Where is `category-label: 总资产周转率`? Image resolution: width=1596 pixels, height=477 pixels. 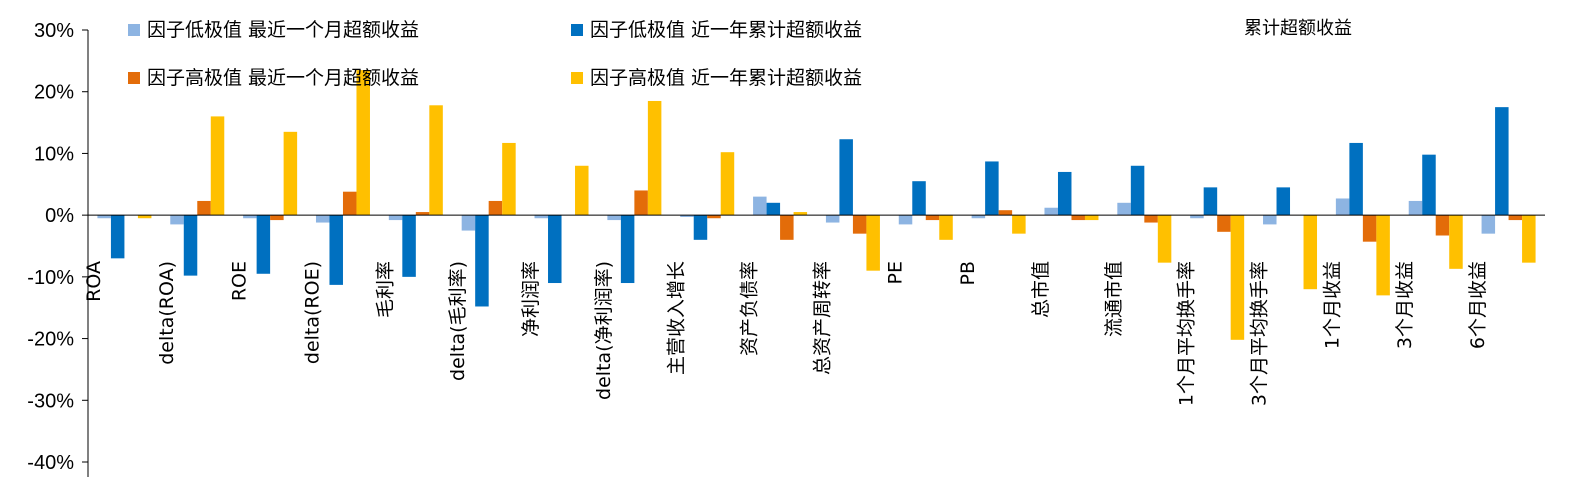 category-label: 总资产周转率 is located at coordinates (822, 318).